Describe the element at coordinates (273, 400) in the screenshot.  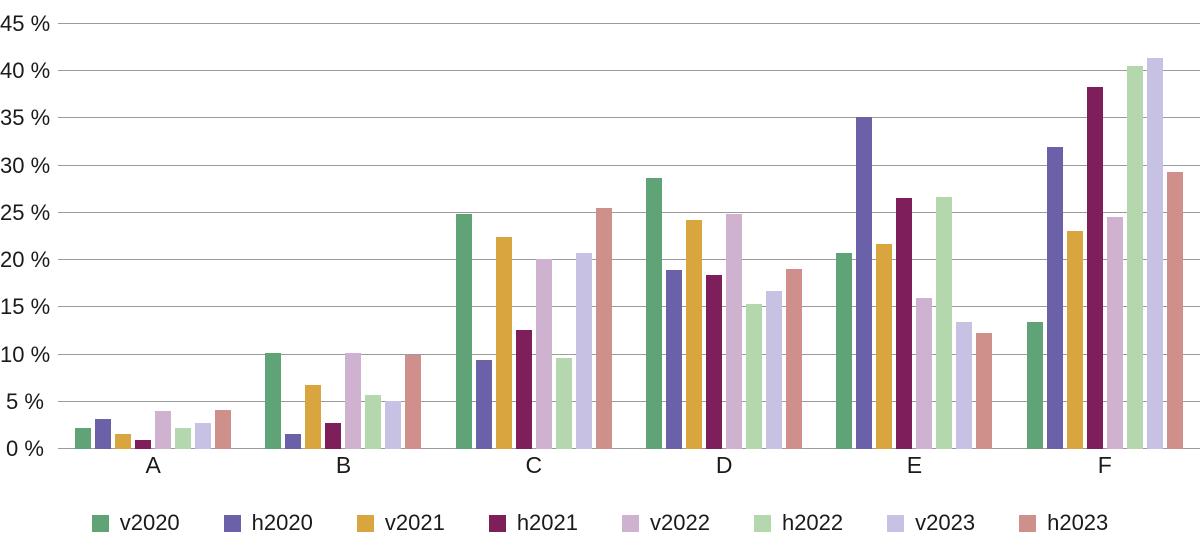
I see `bar-v2020-B` at that location.